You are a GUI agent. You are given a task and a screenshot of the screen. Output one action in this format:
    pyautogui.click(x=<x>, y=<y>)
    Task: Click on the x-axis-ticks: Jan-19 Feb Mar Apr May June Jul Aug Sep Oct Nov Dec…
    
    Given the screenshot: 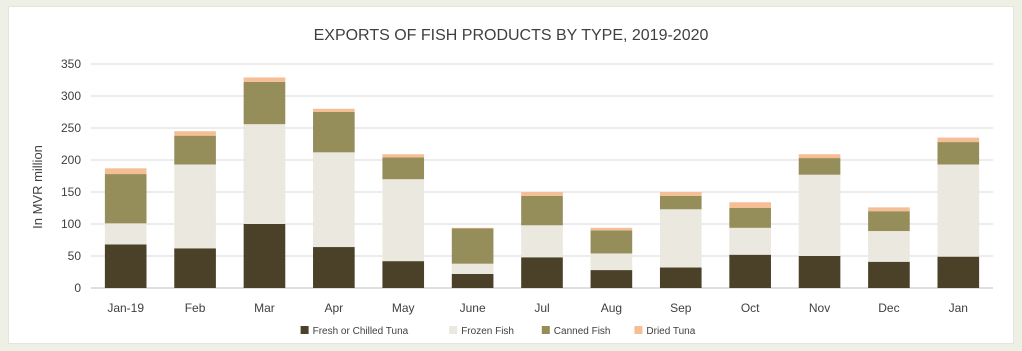 What is the action you would take?
    pyautogui.click(x=537, y=308)
    